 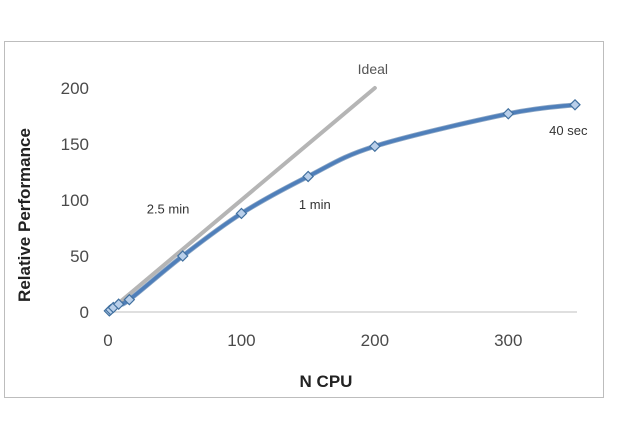 I want to click on x-axis-ticks: 0 100 200 300, so click(x=312, y=340).